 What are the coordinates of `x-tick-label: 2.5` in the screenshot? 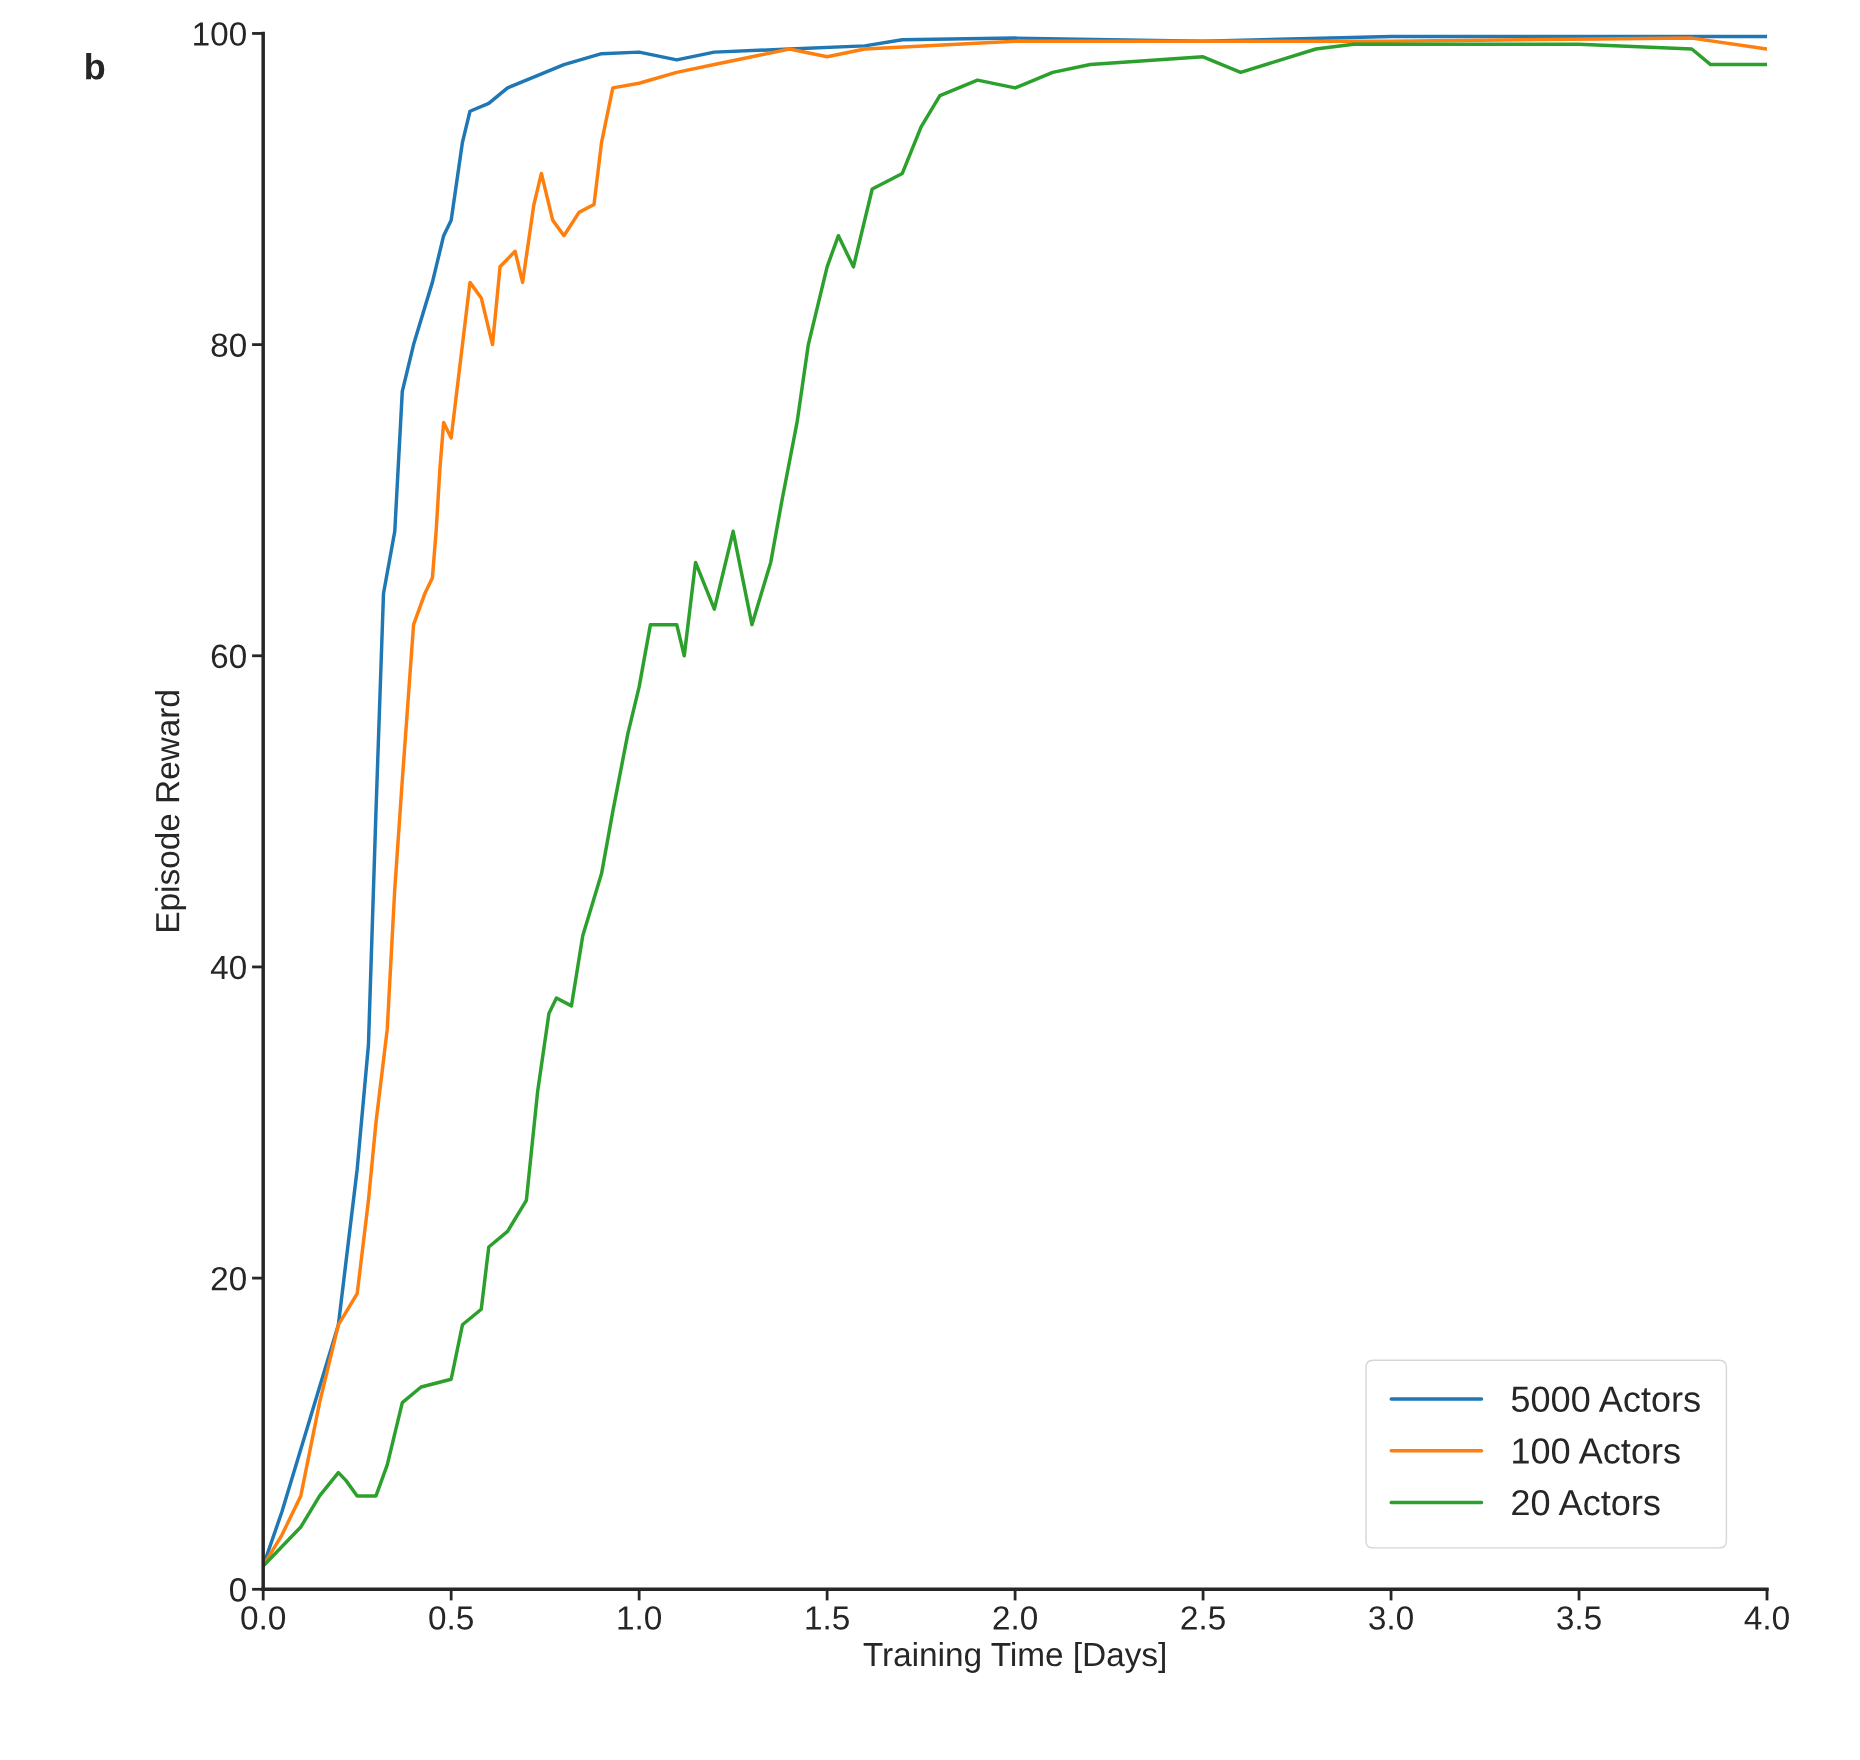 It's located at (1203, 1618).